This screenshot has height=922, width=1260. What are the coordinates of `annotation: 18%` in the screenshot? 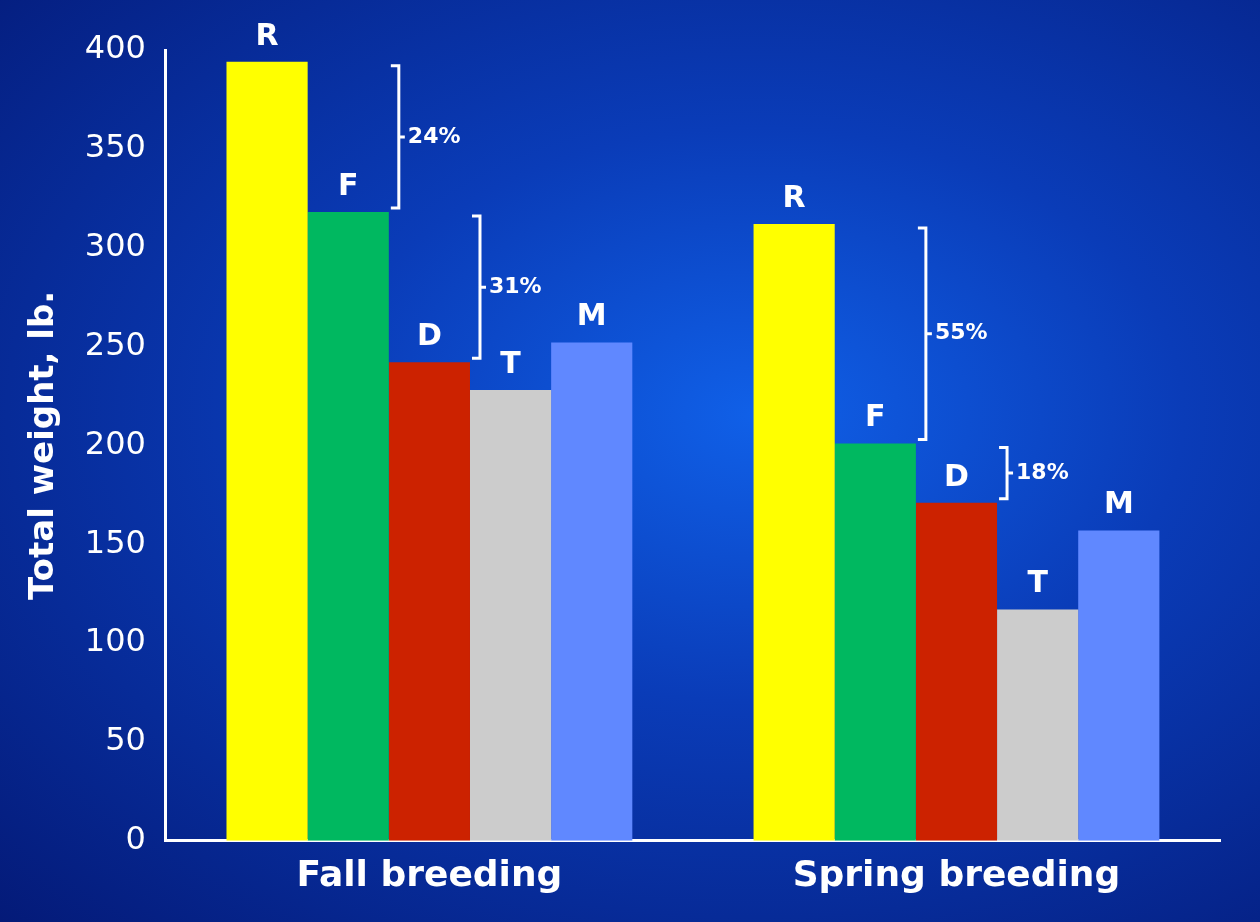 It's located at (1042, 471).